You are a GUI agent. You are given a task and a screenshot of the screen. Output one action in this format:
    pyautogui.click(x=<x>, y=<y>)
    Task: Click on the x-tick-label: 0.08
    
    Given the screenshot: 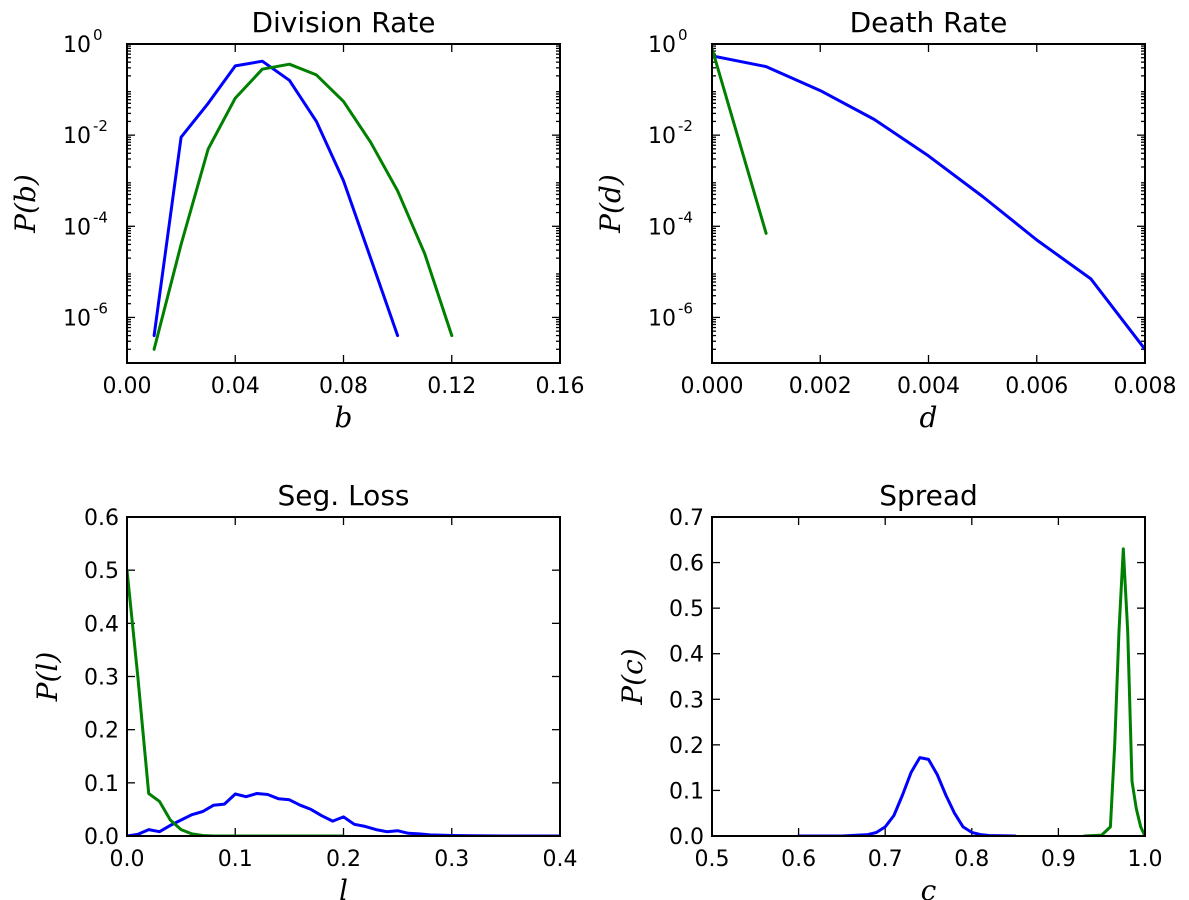 What is the action you would take?
    pyautogui.click(x=343, y=386)
    